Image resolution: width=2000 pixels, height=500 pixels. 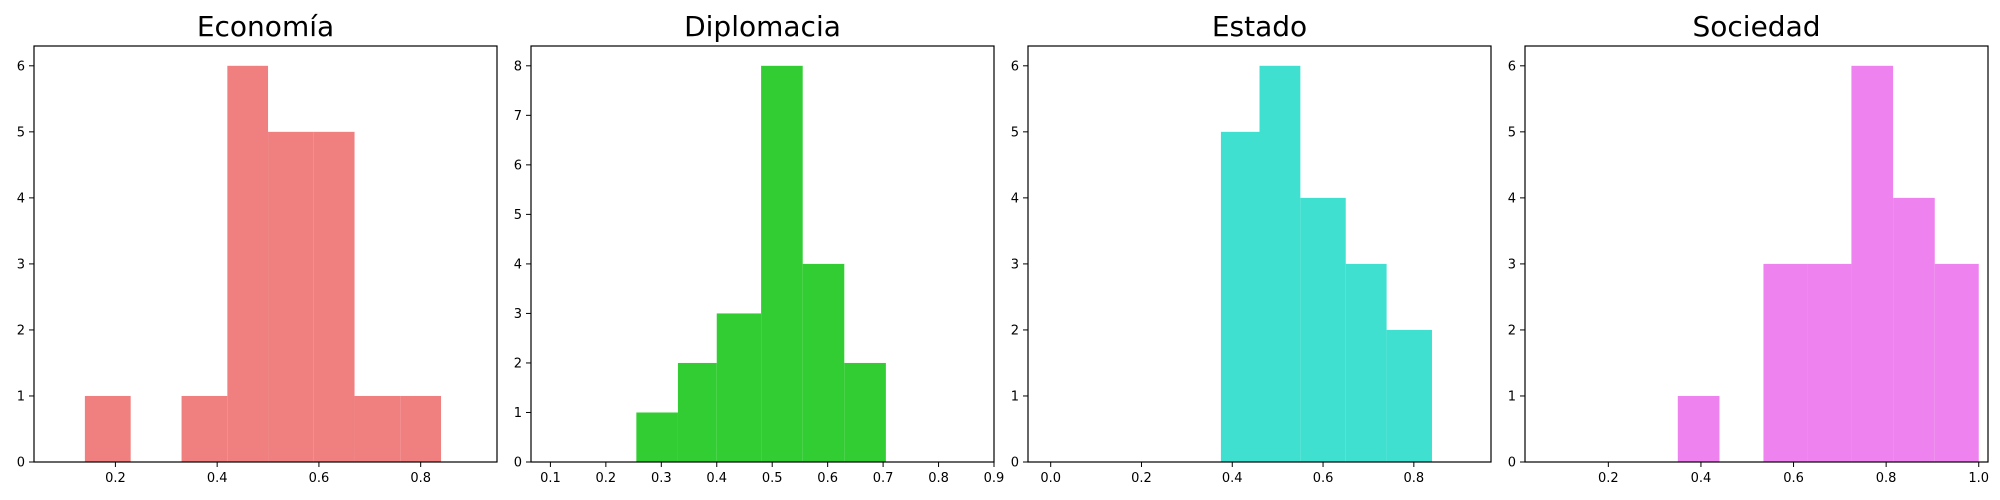 What do you see at coordinates (21, 396) in the screenshot?
I see `economia-y-tick-label: 1` at bounding box center [21, 396].